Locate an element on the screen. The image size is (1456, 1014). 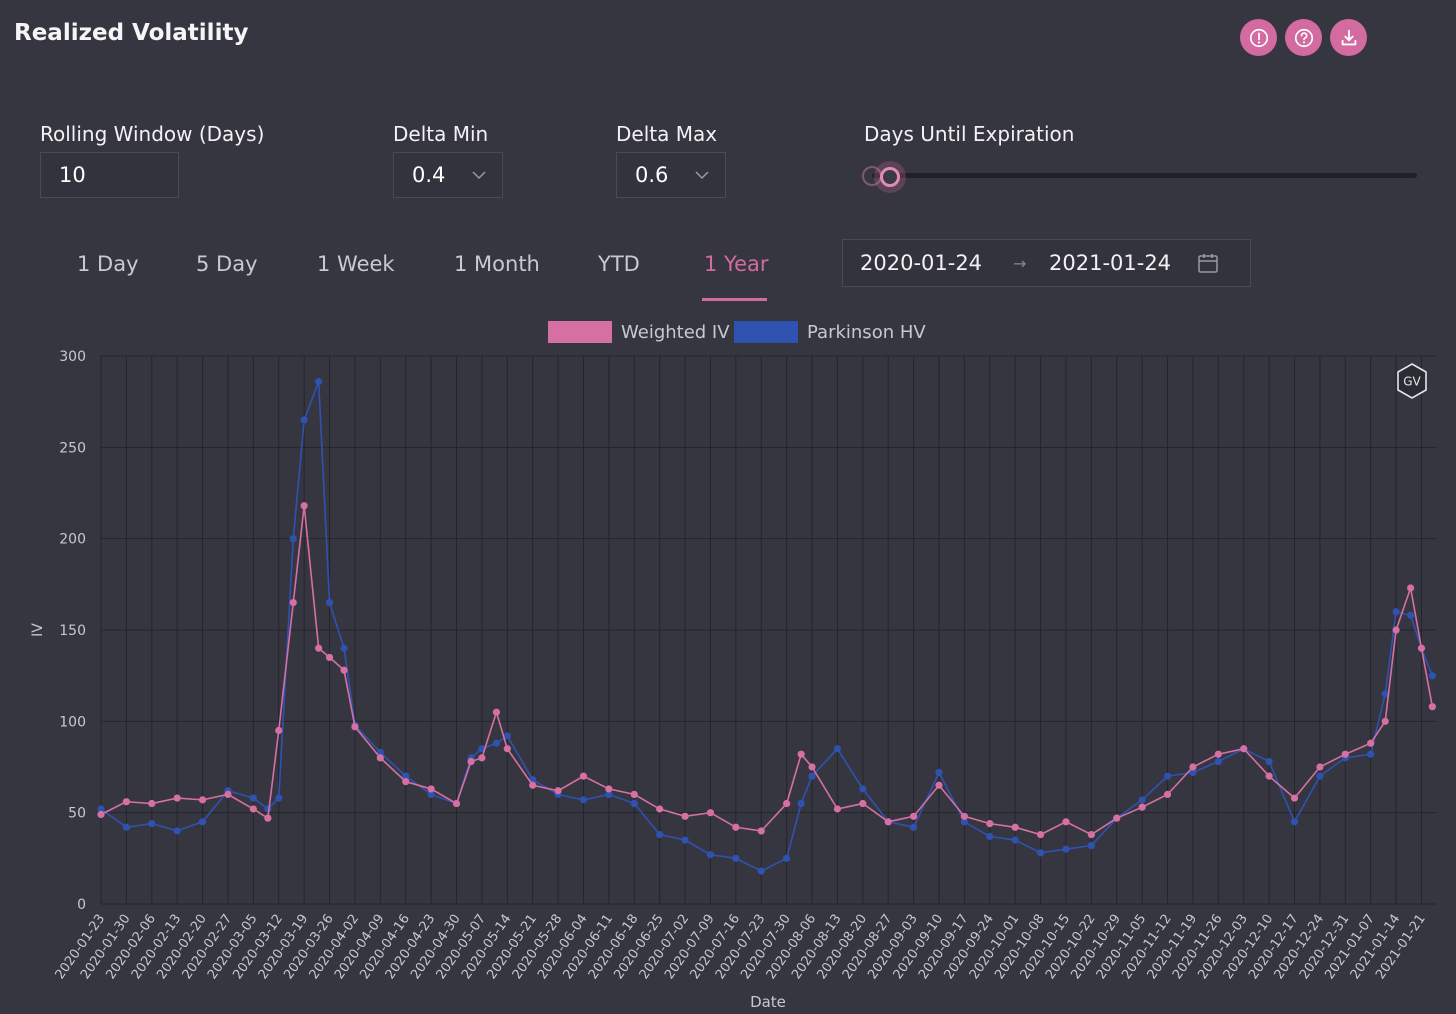
rolling-window-input: 10 is located at coordinates (109, 175).